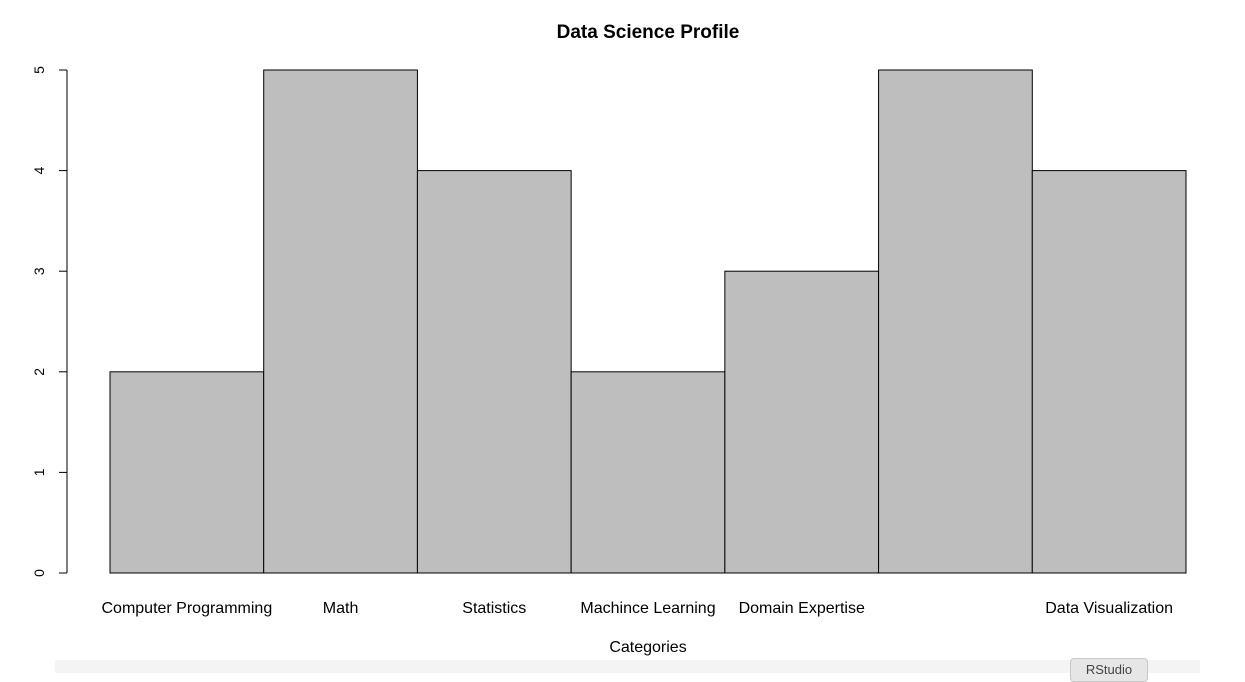 The width and height of the screenshot is (1245, 682). Describe the element at coordinates (648, 32) in the screenshot. I see `chart-title: Data Science Profile` at that location.